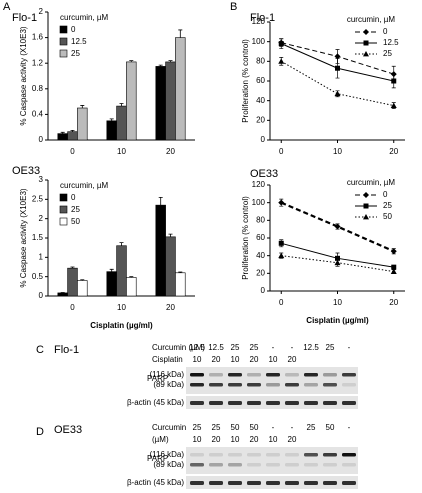 The width and height of the screenshot is (422, 493). I want to click on row-label: (µM), so click(160, 439).